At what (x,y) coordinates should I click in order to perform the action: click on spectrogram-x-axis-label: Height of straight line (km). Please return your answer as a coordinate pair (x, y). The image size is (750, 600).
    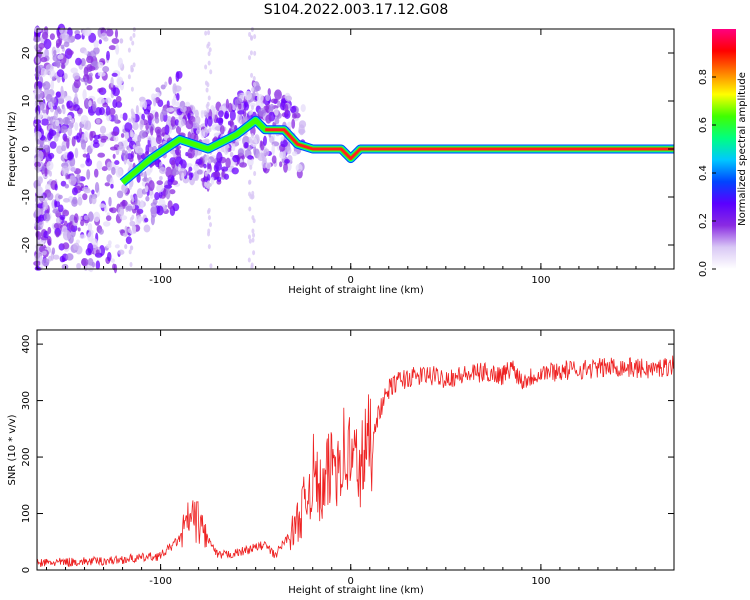
    Looking at the image, I should click on (356, 290).